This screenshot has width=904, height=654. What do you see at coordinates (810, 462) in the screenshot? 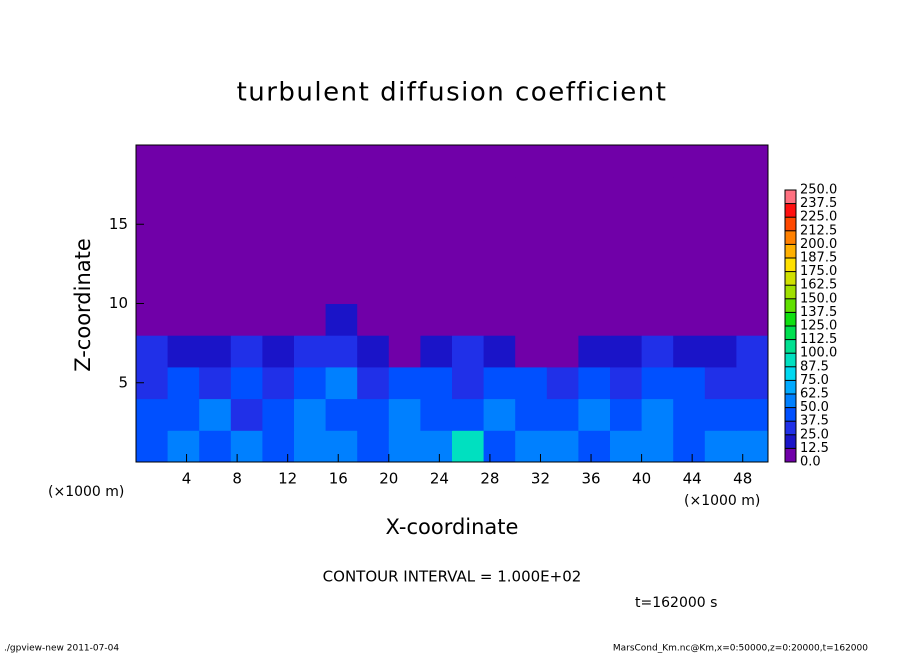
I see `colorbar-label: 0.0` at bounding box center [810, 462].